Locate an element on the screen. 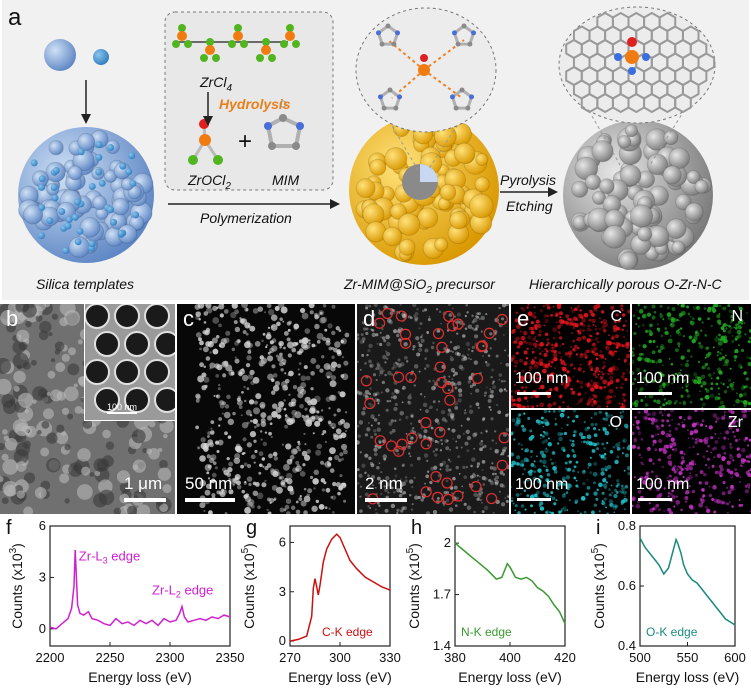  spectrum-line-f is located at coordinates (140, 589).